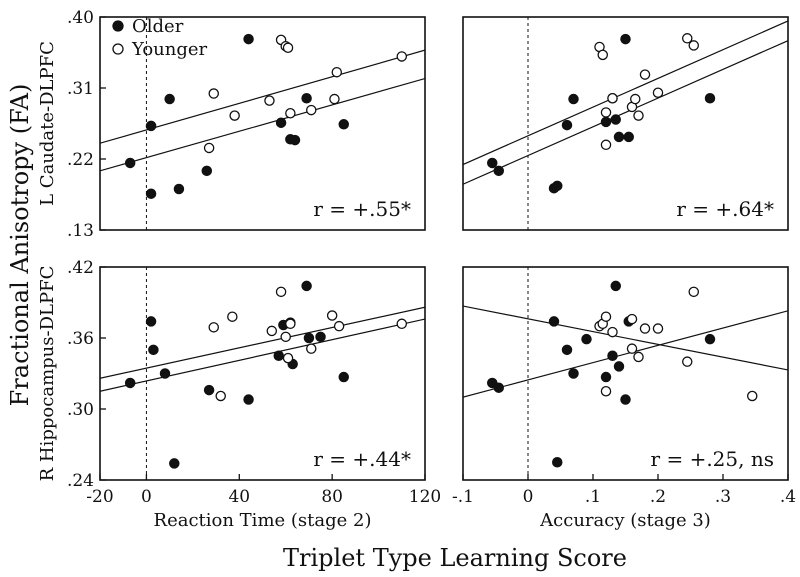 The width and height of the screenshot is (800, 577). Describe the element at coordinates (99, 497) in the screenshot. I see `x-tick-label: -20` at that location.